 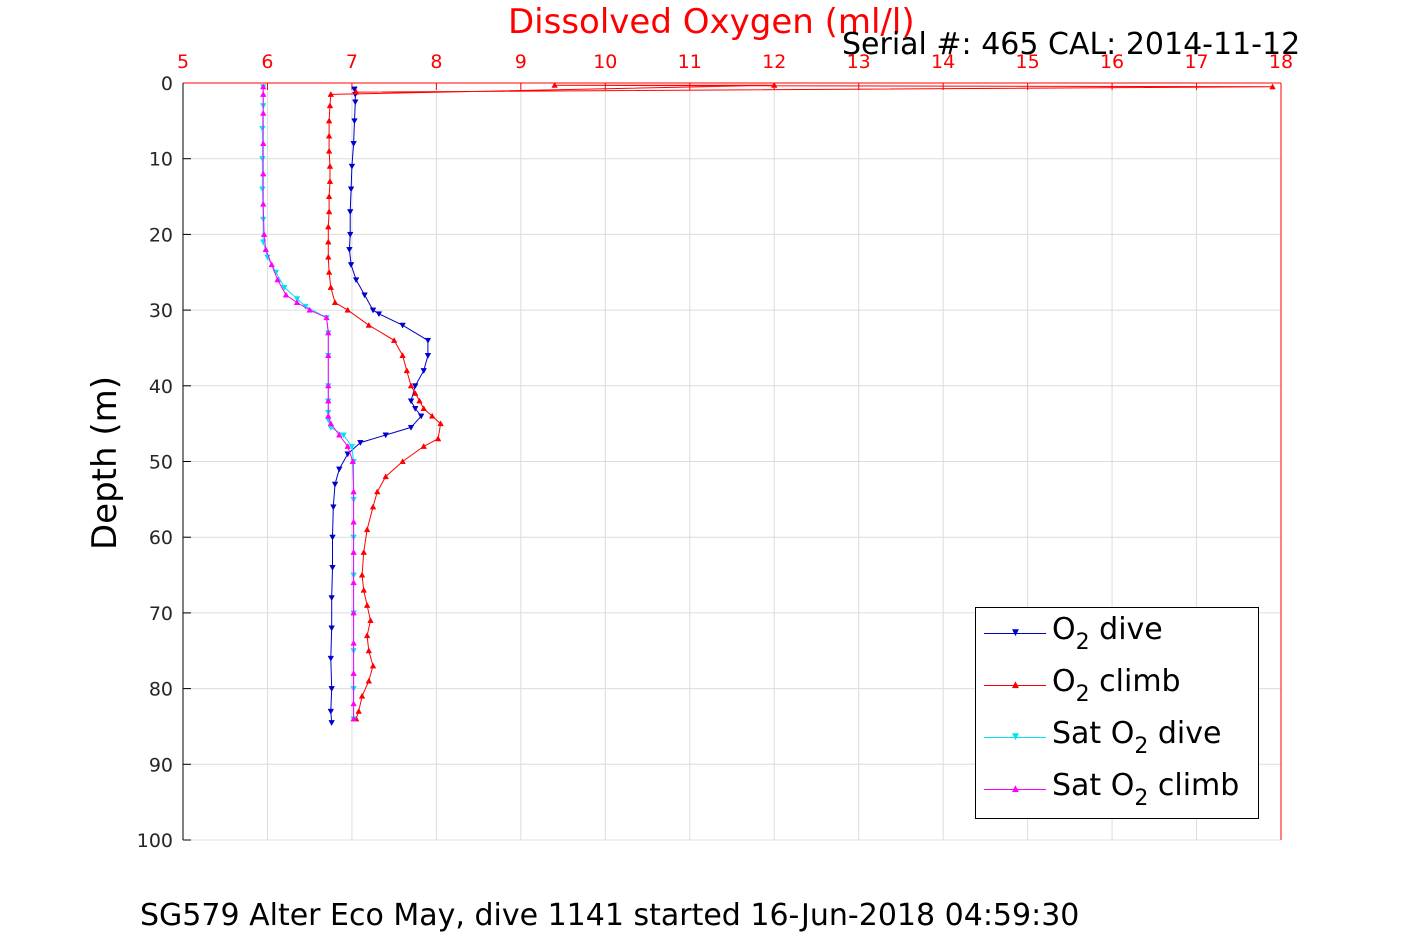 I want to click on x-tick-label: 5, so click(x=183, y=62).